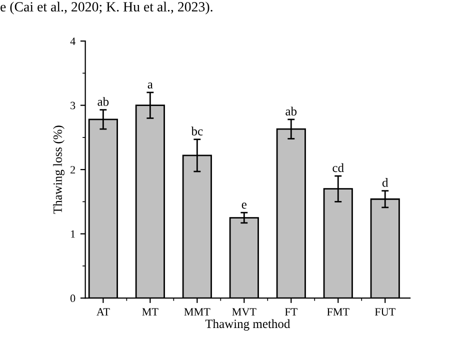 This screenshot has width=474, height=345. I want to click on annotation: bc, so click(197, 131).